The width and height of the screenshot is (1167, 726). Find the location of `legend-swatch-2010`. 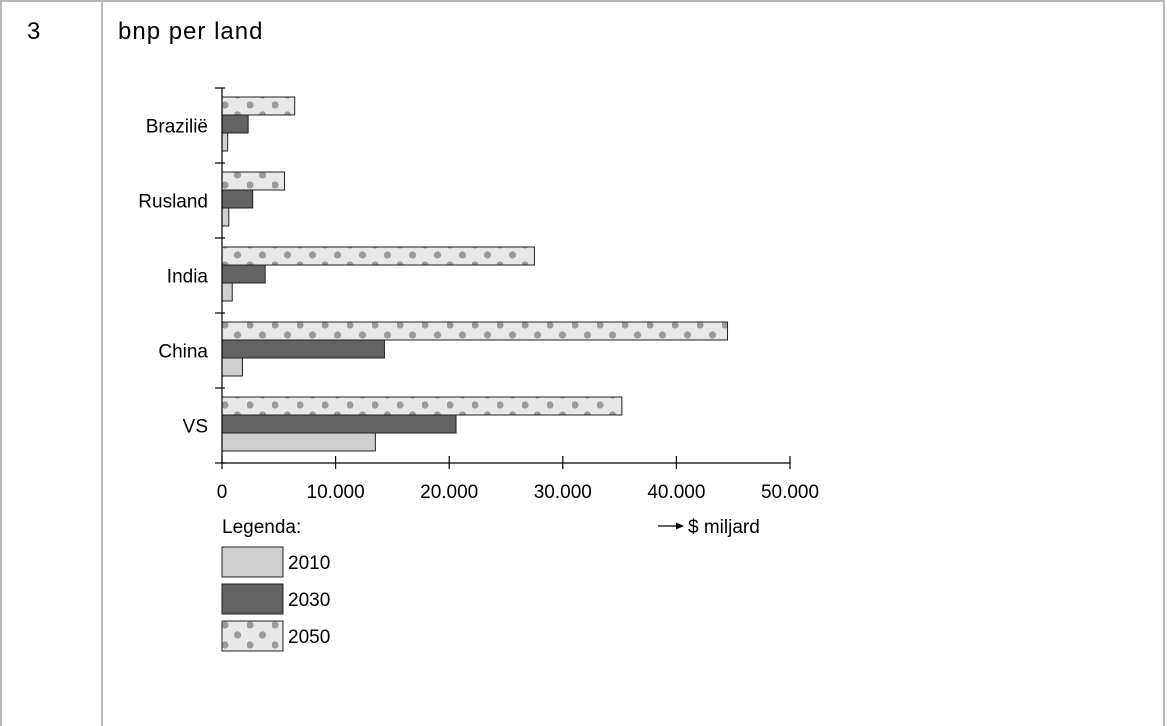

legend-swatch-2010 is located at coordinates (252, 562).